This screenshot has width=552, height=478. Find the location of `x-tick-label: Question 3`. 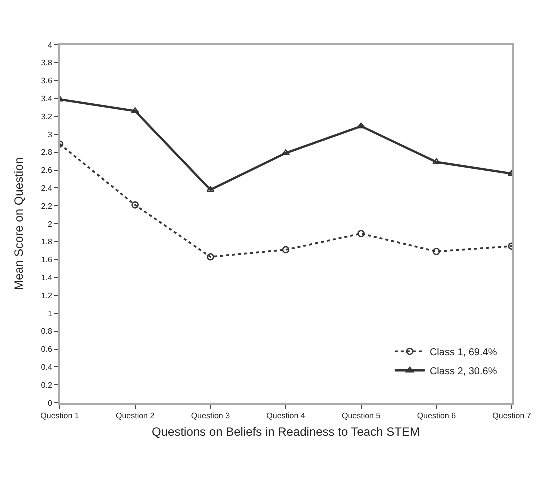

x-tick-label: Question 3 is located at coordinates (211, 416).